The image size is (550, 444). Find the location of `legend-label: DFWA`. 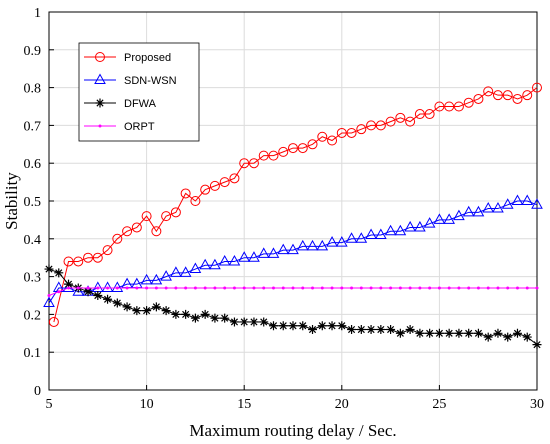

legend-label: DFWA is located at coordinates (140, 104).